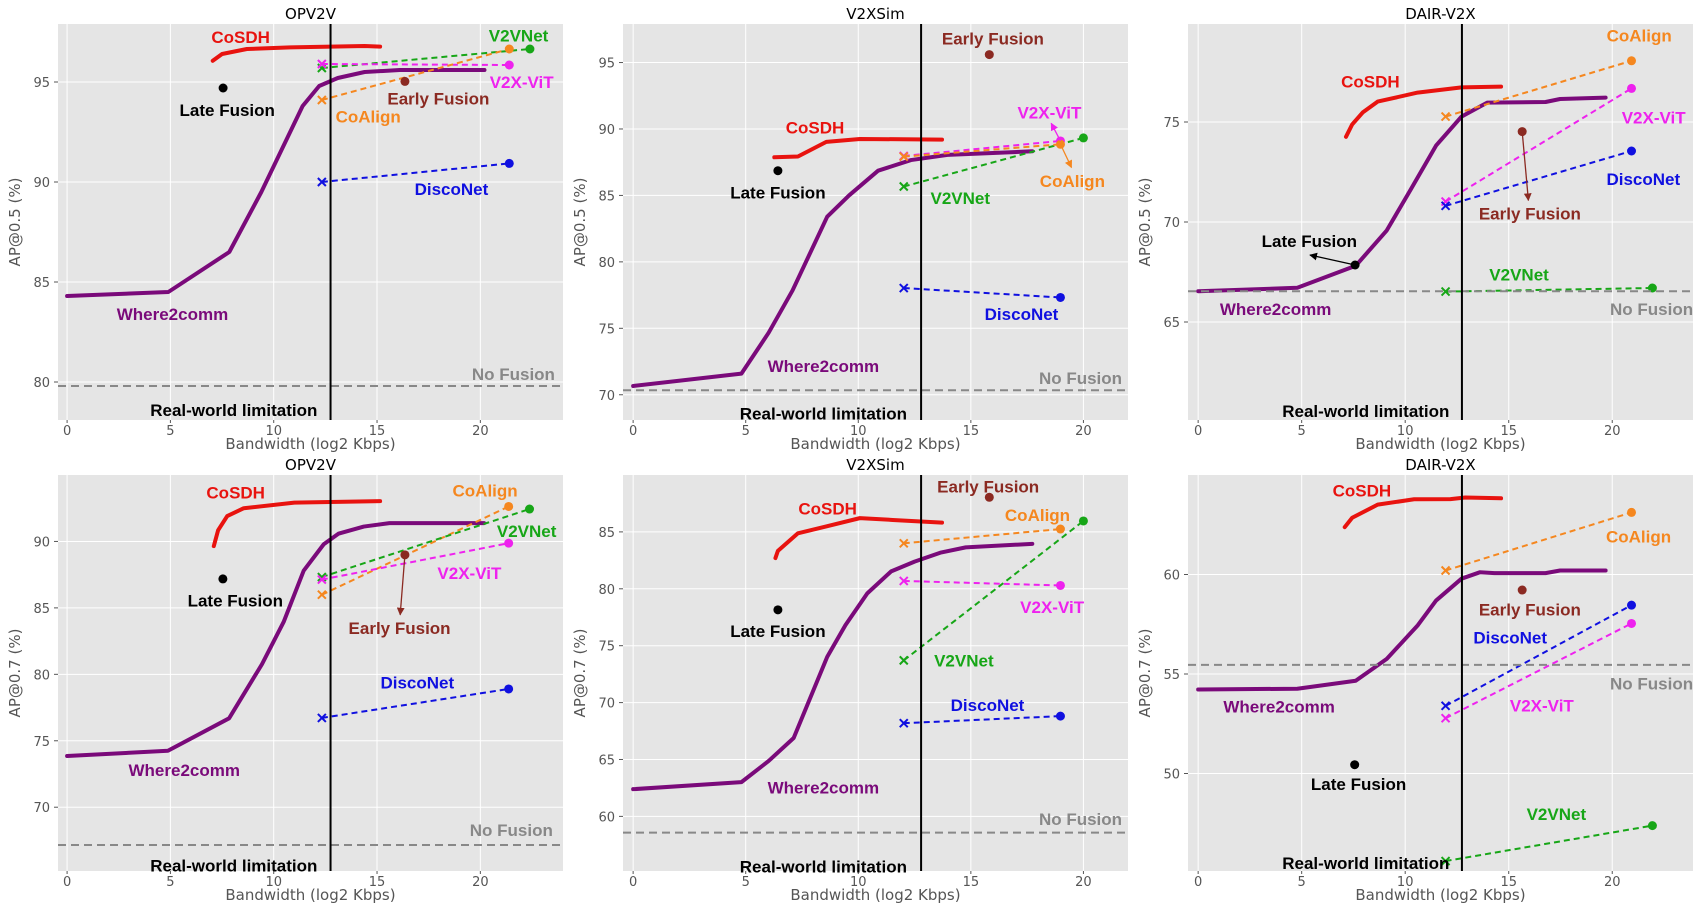  Describe the element at coordinates (633, 431) in the screenshot. I see `x-tick-label: 0` at that location.